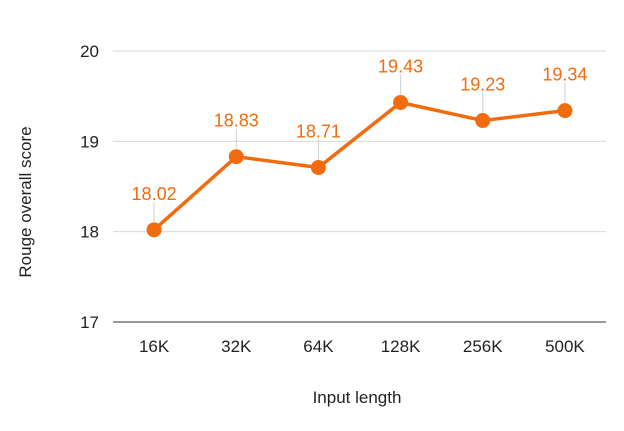  Describe the element at coordinates (154, 194) in the screenshot. I see `data-label: 18.02` at that location.